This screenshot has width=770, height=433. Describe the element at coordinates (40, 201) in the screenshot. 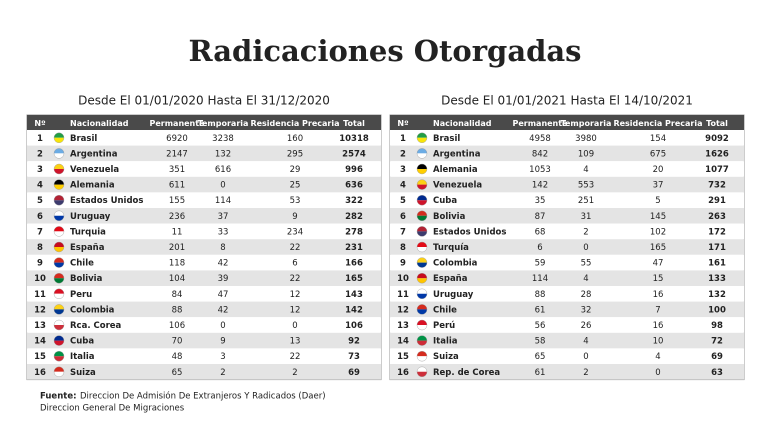

I see `table-cell: 5` at that location.